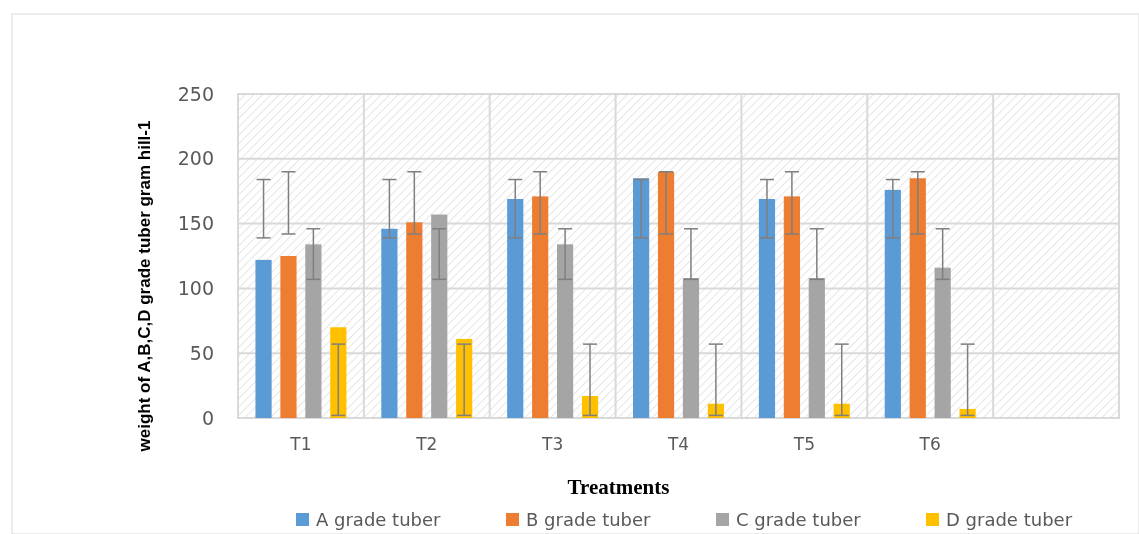 This screenshot has width=1139, height=534. What do you see at coordinates (589, 520) in the screenshot?
I see `legend-label: B grade tuber` at bounding box center [589, 520].